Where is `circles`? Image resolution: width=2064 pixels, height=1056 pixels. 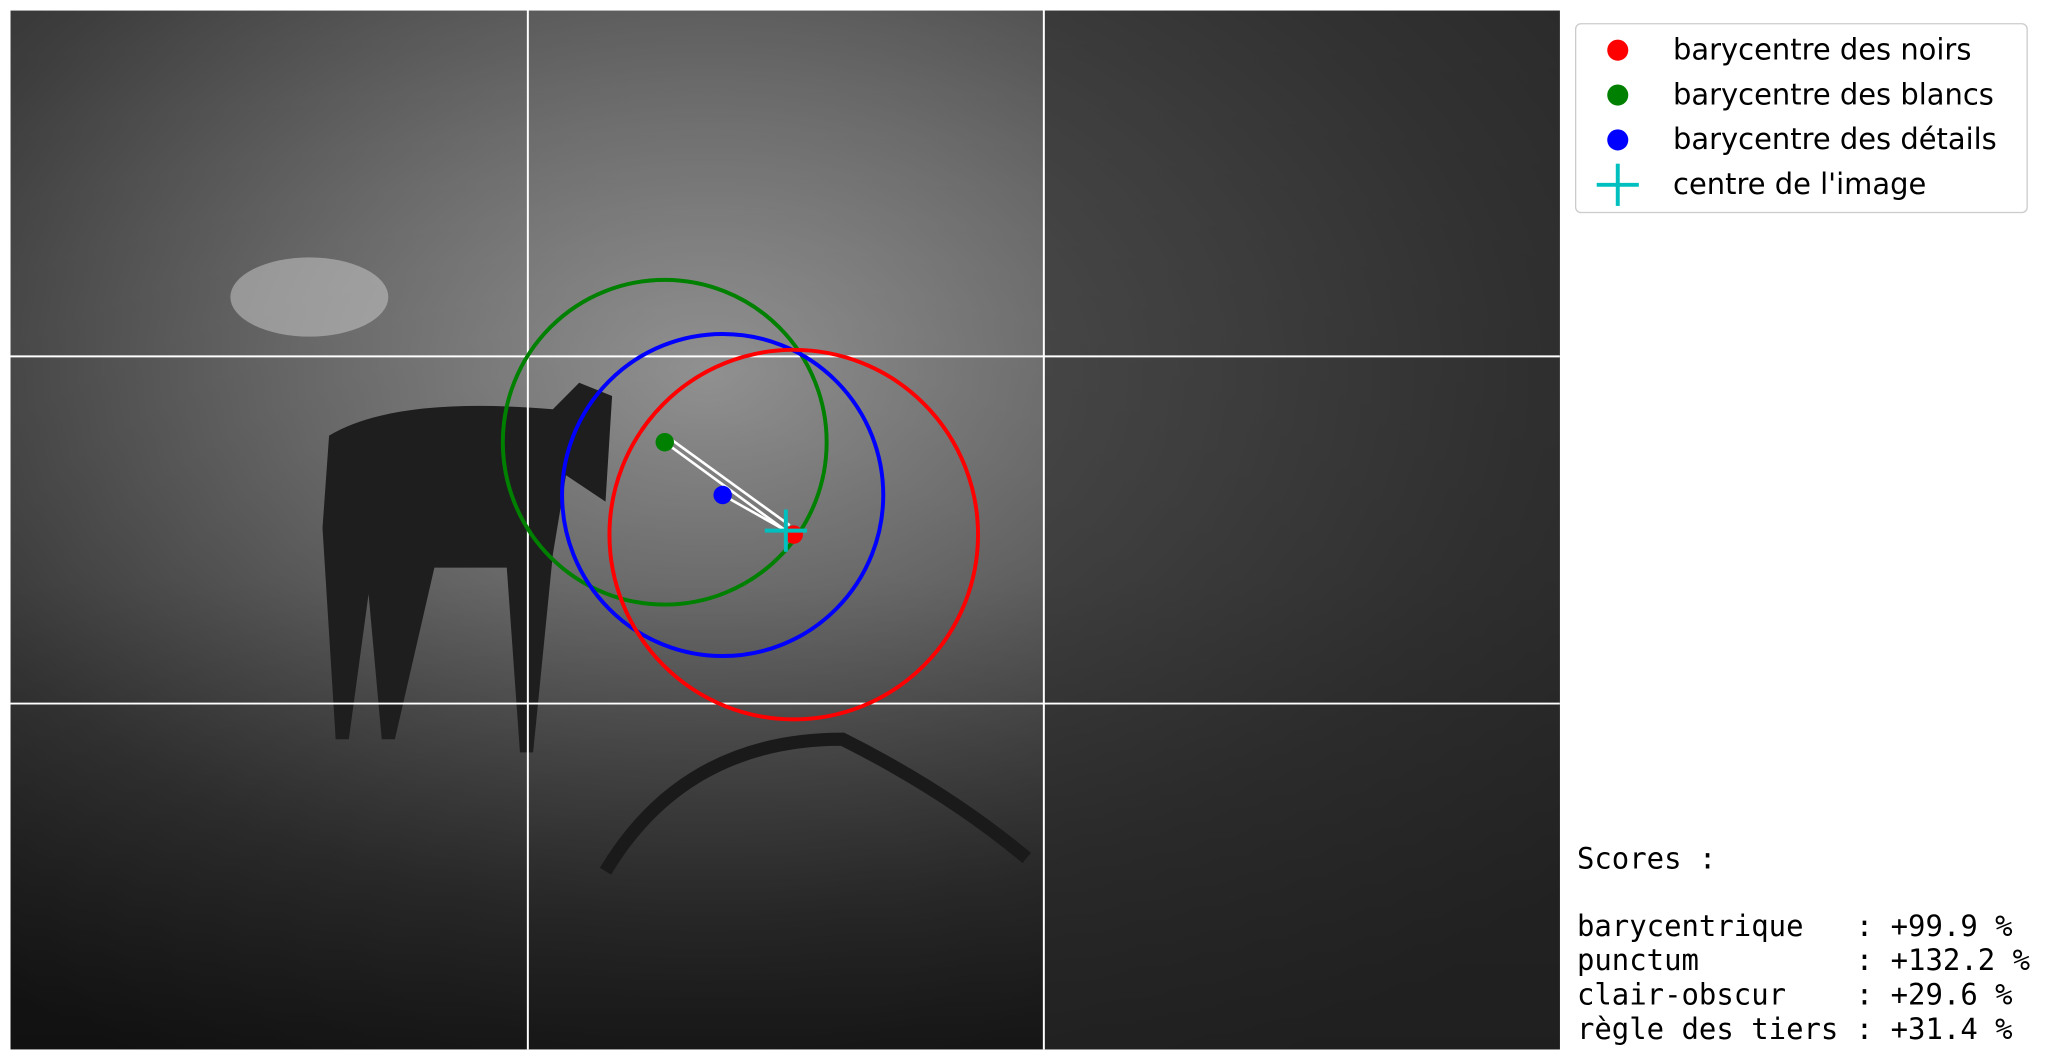
circles is located at coordinates (740, 499).